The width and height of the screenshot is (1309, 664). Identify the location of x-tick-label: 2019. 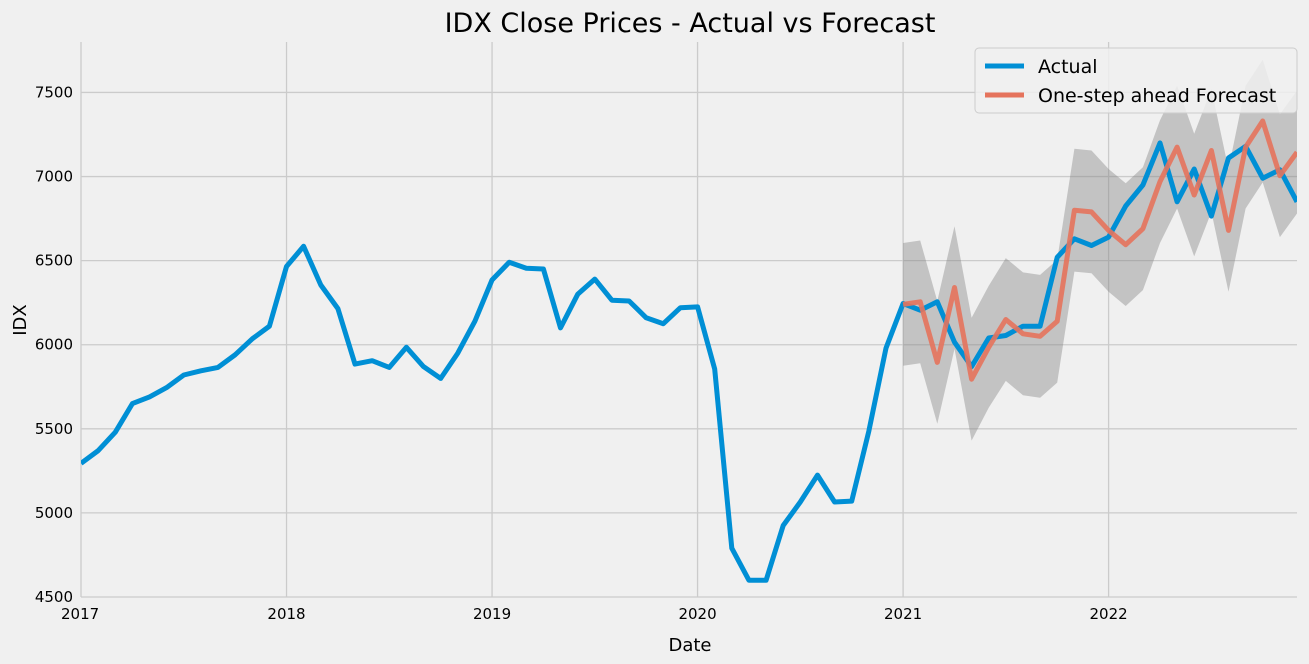
(492, 614).